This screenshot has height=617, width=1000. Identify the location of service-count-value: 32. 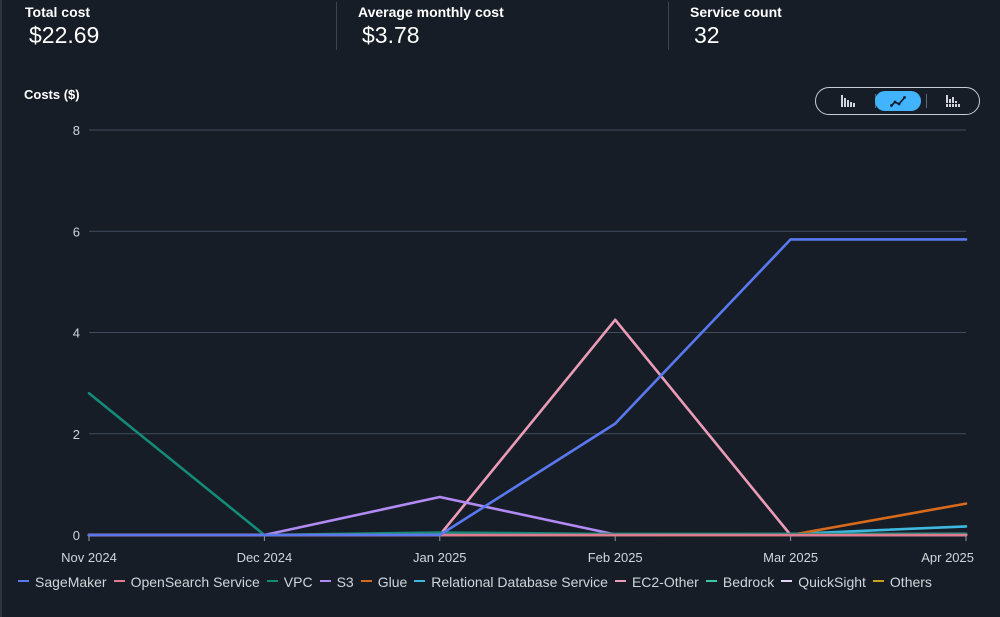
(707, 35).